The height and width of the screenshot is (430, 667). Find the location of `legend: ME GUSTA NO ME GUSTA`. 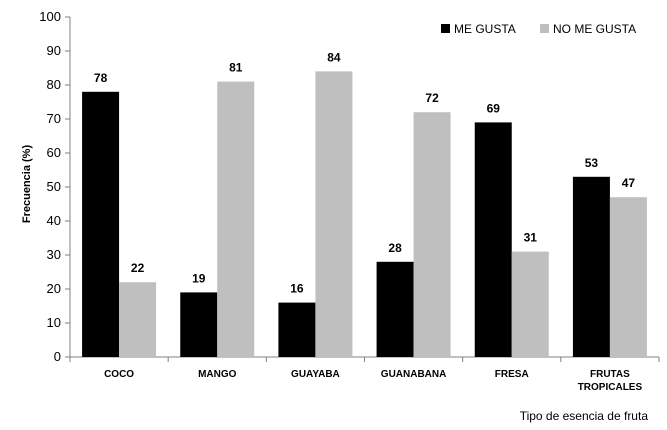

legend: ME GUSTA NO ME GUSTA is located at coordinates (538, 29).